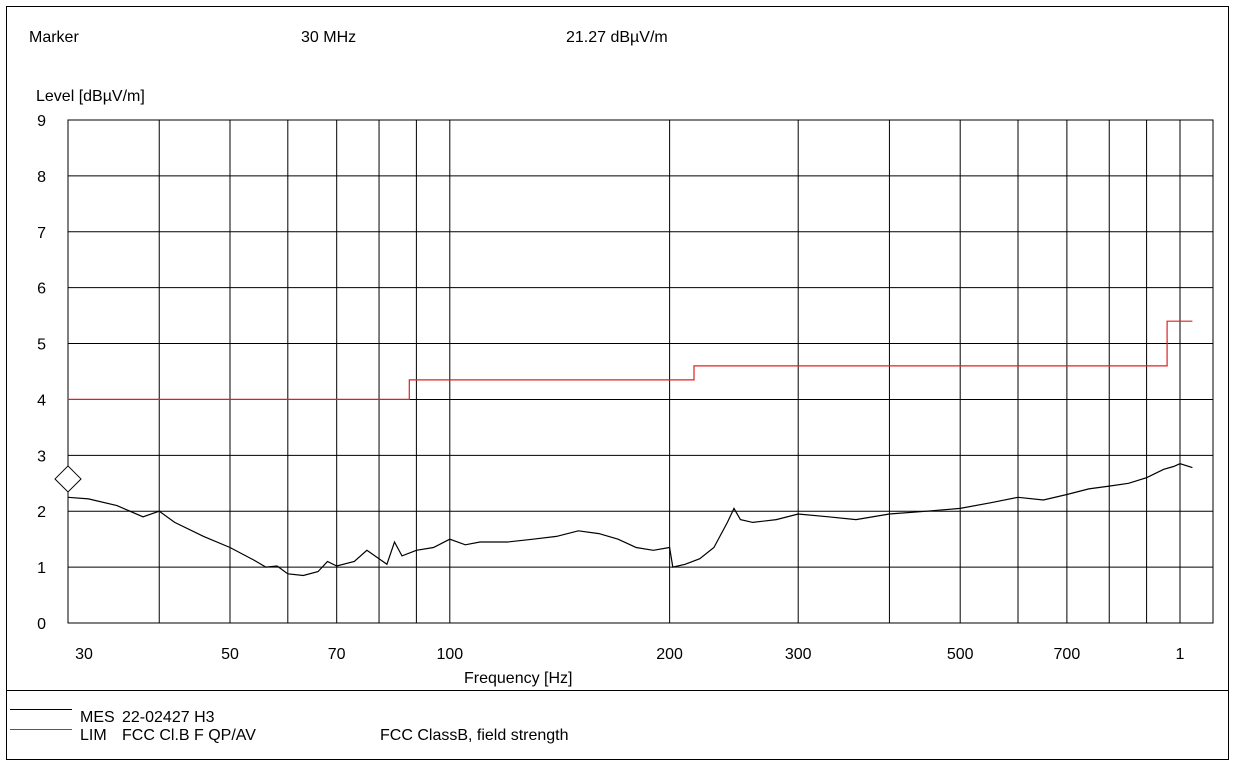 Image resolution: width=1234 pixels, height=762 pixels. What do you see at coordinates (474, 735) in the screenshot?
I see `legend-lim-desc: FCC ClassB, field strength` at bounding box center [474, 735].